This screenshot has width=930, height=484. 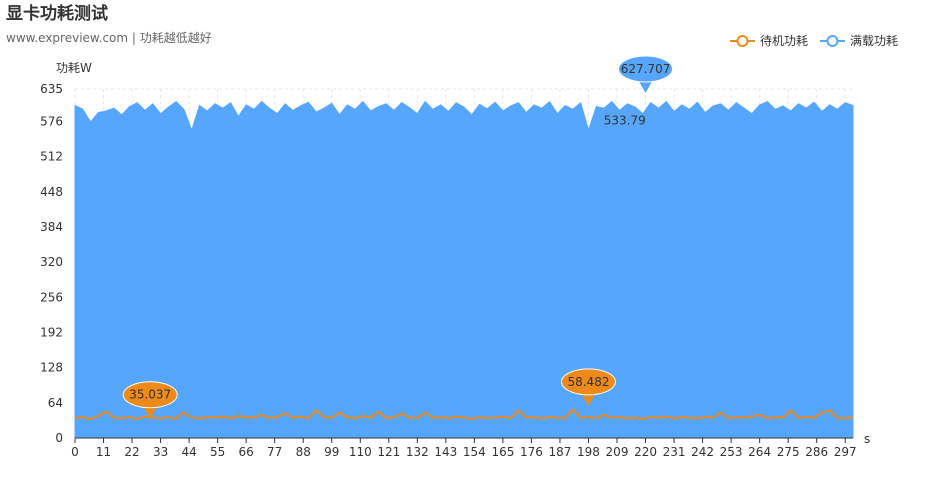 What do you see at coordinates (75, 452) in the screenshot?
I see `x-tick-label: 0` at bounding box center [75, 452].